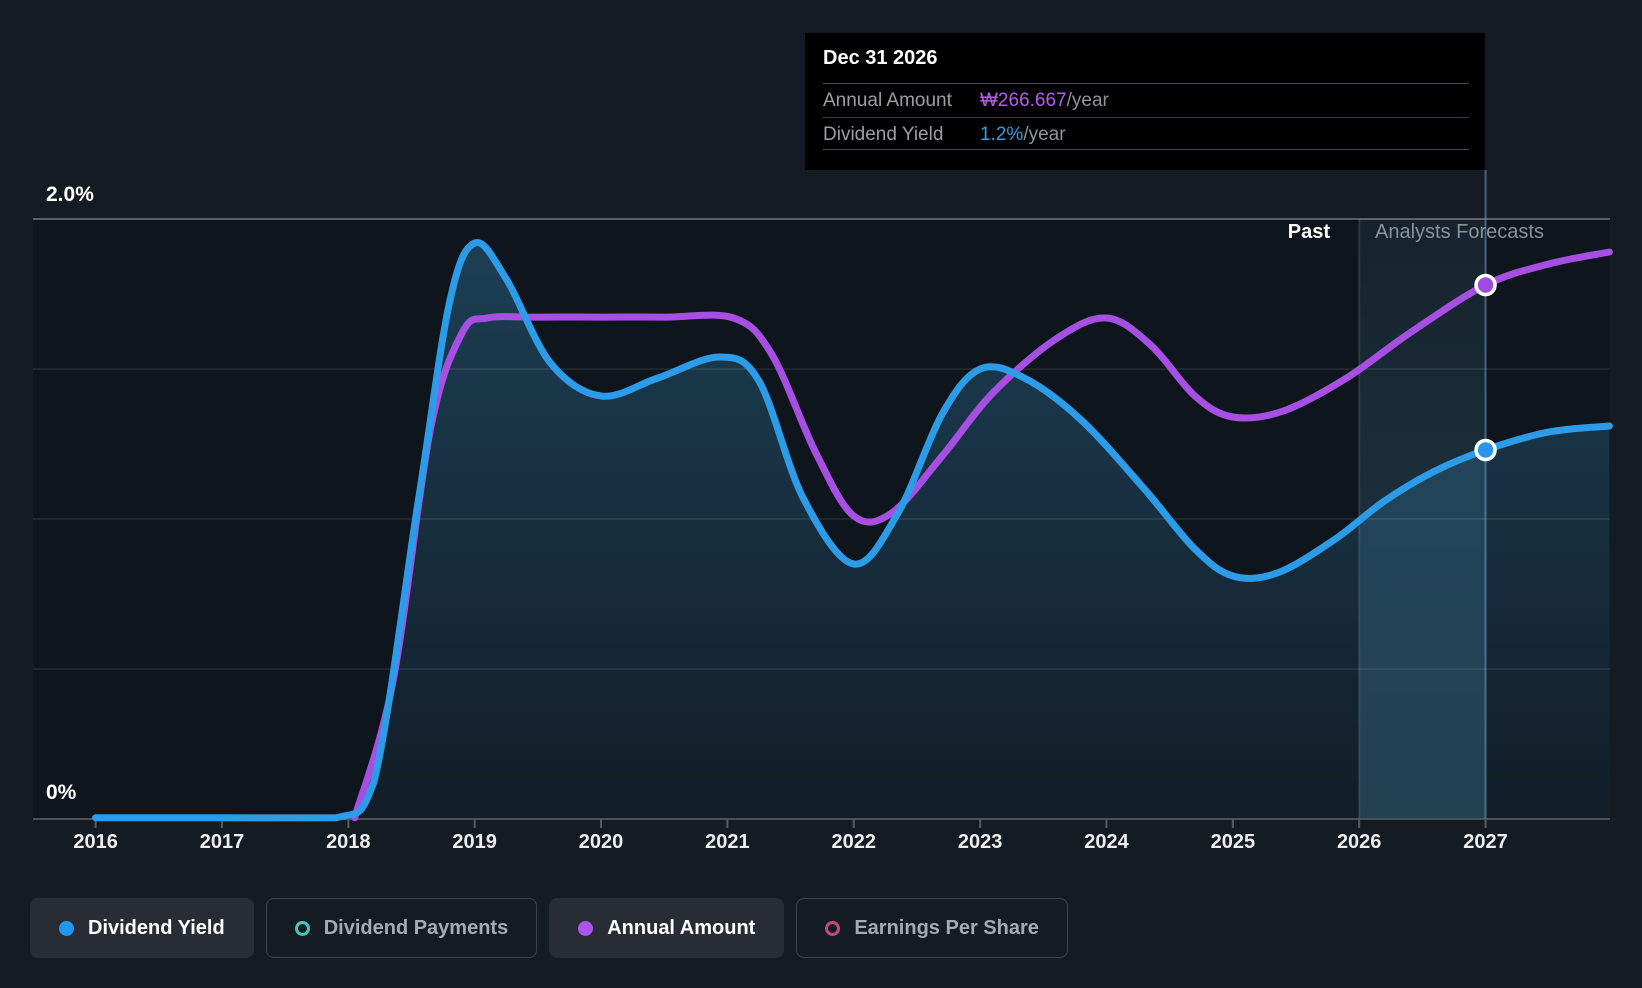 This screenshot has width=1642, height=988. What do you see at coordinates (156, 927) in the screenshot?
I see `legend-label: Dividend Yield` at bounding box center [156, 927].